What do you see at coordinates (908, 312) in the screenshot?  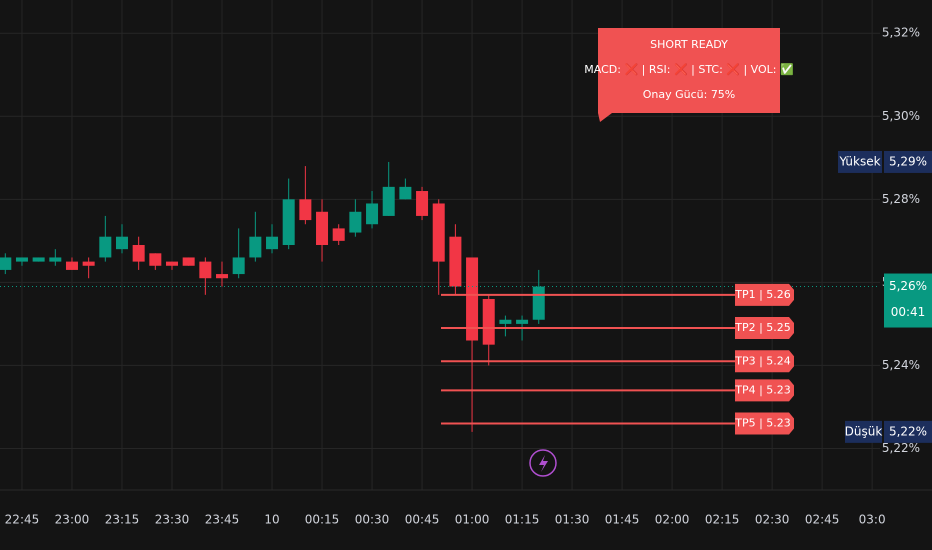 I see `countdown: 00:41` at bounding box center [908, 312].